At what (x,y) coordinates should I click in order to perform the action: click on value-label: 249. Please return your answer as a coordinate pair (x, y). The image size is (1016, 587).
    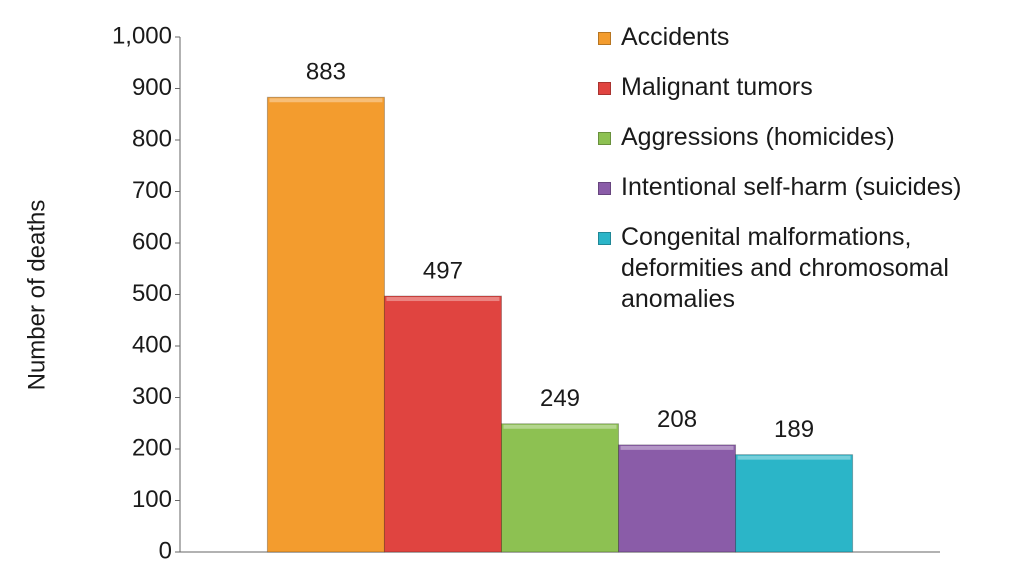
    Looking at the image, I should click on (560, 398).